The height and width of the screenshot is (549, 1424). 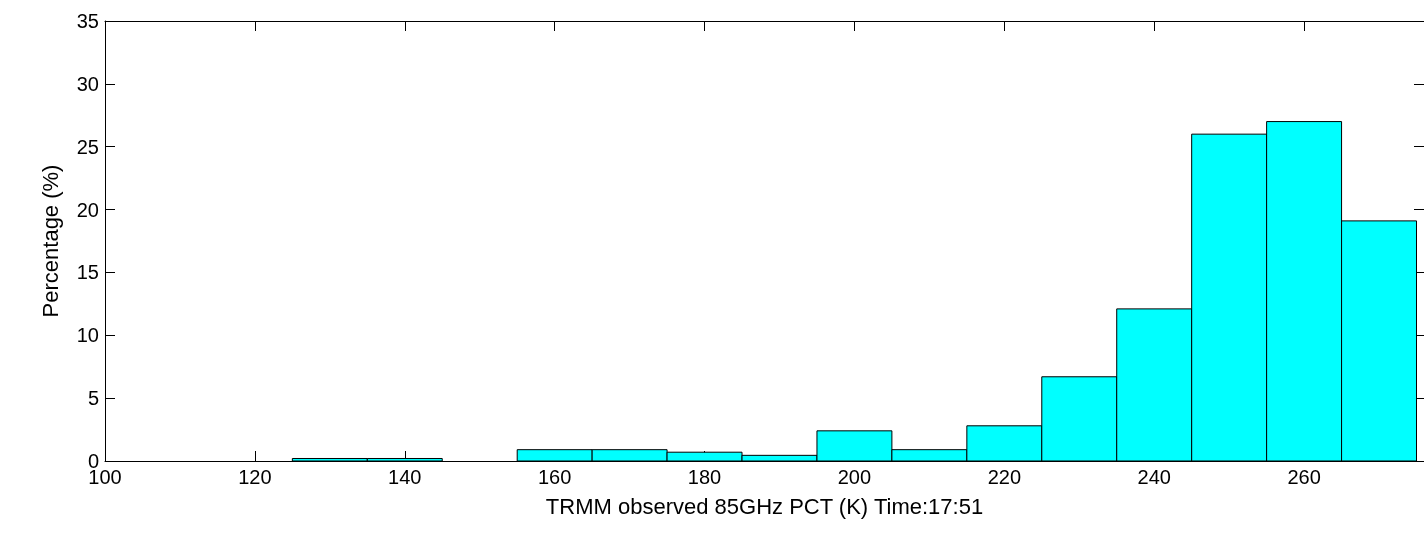 I want to click on y-tick-label: 10, so click(x=87, y=335).